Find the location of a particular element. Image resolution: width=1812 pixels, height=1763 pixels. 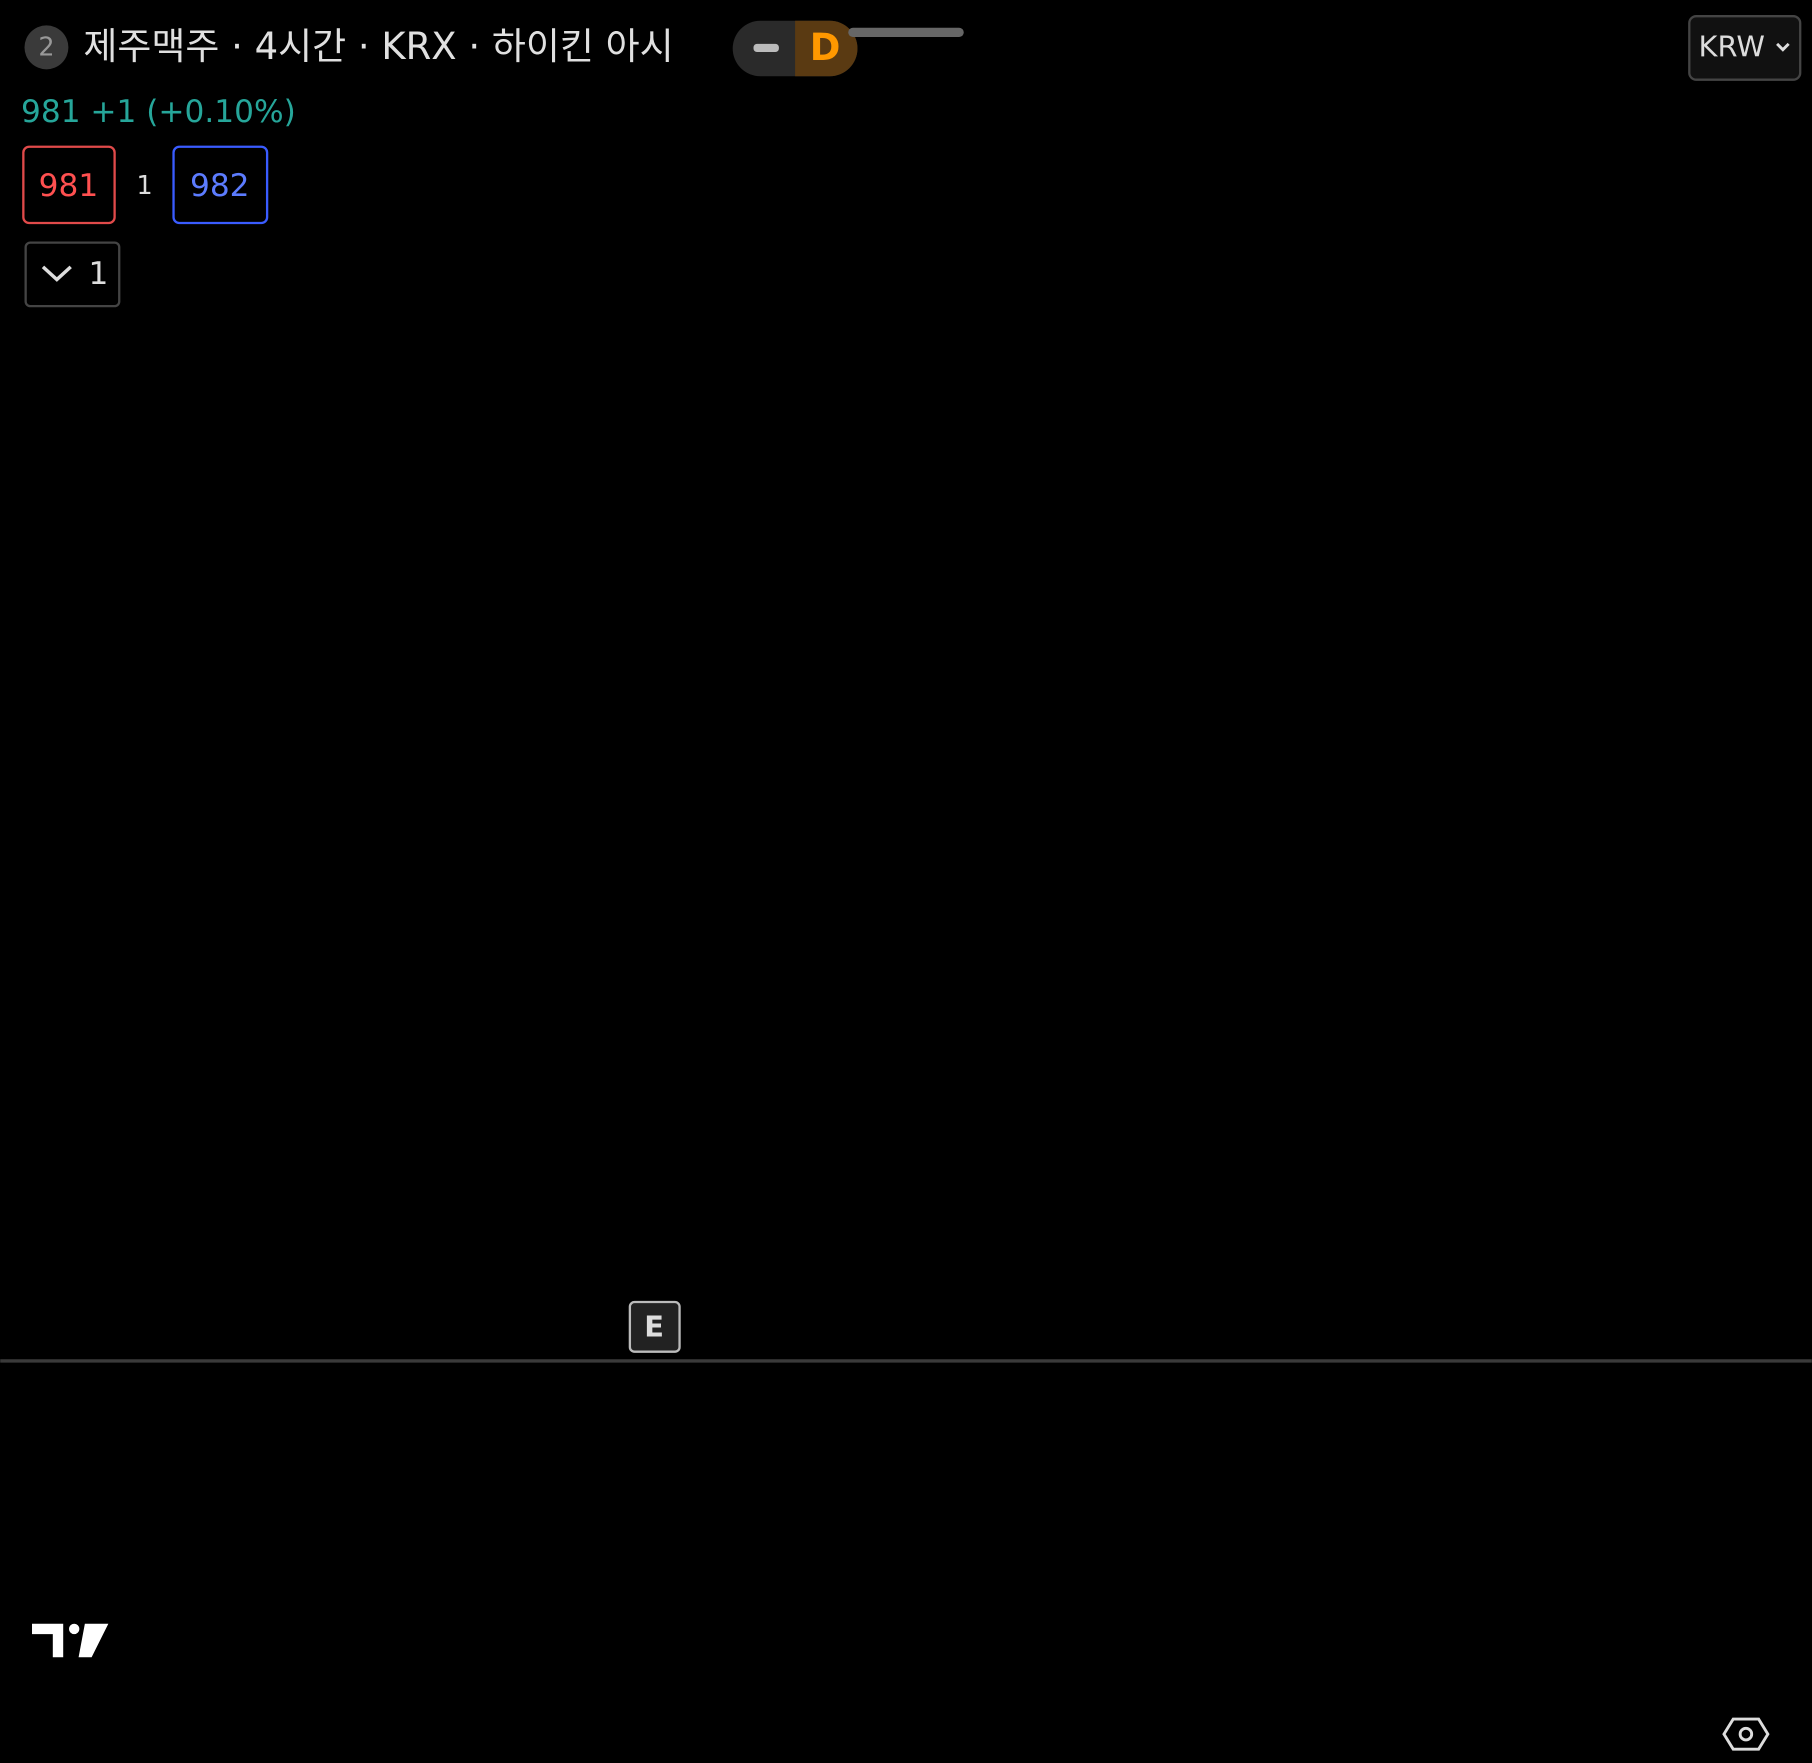

sell-button is located at coordinates (69, 185).